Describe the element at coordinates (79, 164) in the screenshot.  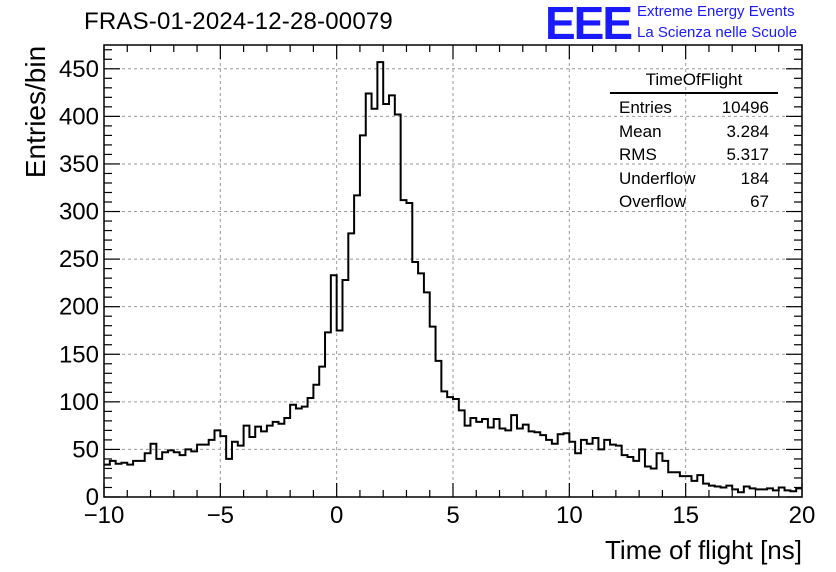
I see `y-tick-label: 350` at that location.